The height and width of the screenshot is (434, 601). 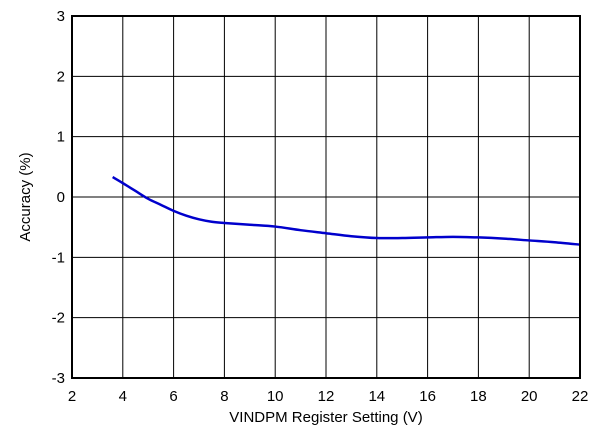 I want to click on y-tick-label: 1, so click(x=61, y=137).